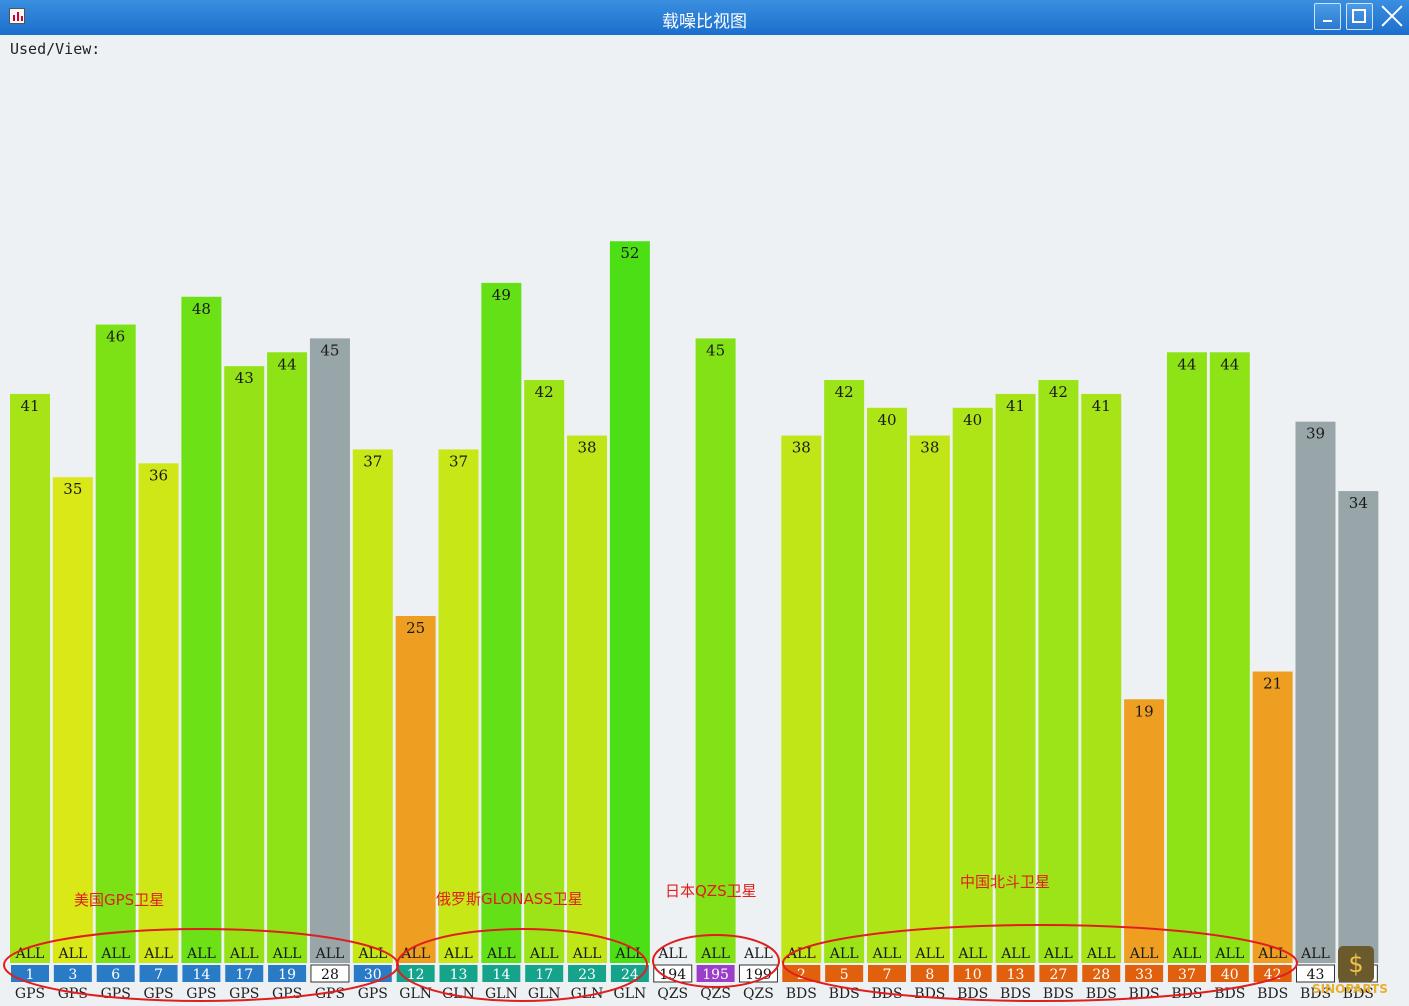  Describe the element at coordinates (1358, 503) in the screenshot. I see `bar-value-label: 34` at that location.